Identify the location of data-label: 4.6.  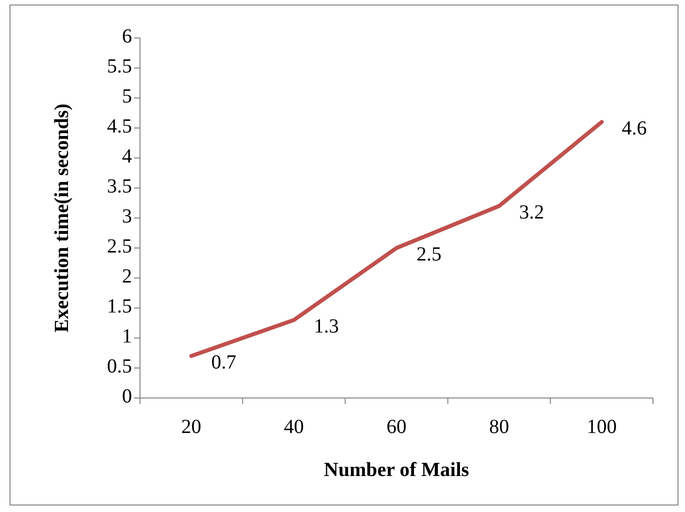
(634, 129).